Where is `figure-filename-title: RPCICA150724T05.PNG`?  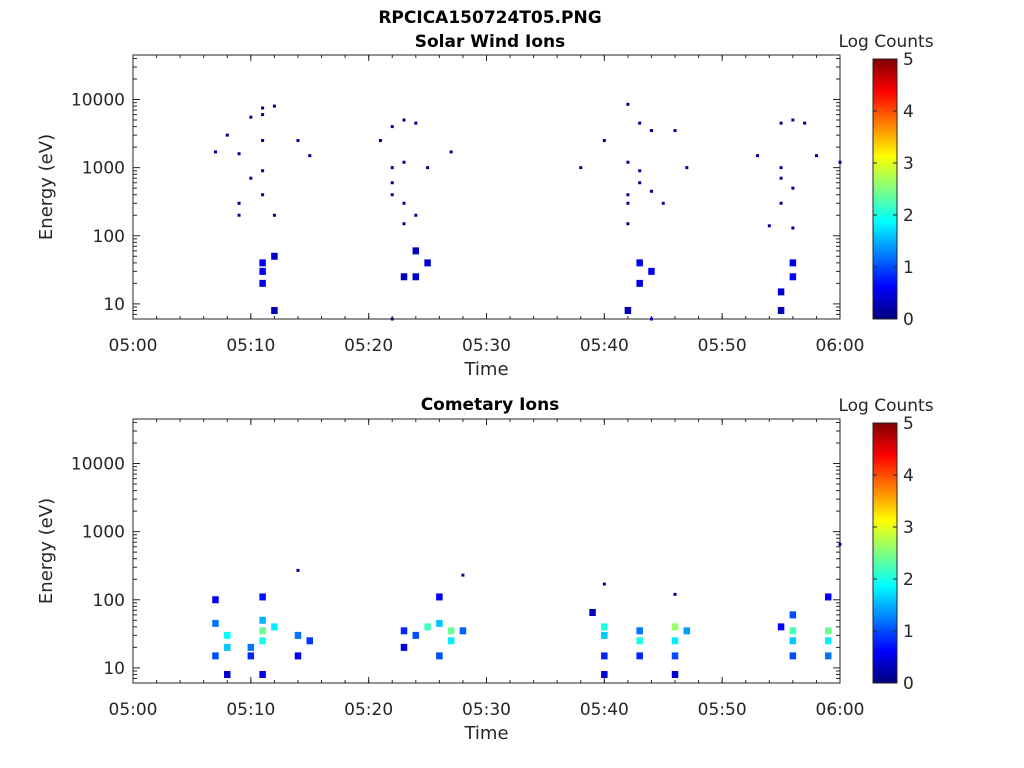
figure-filename-title: RPCICA150724T05.PNG is located at coordinates (490, 18).